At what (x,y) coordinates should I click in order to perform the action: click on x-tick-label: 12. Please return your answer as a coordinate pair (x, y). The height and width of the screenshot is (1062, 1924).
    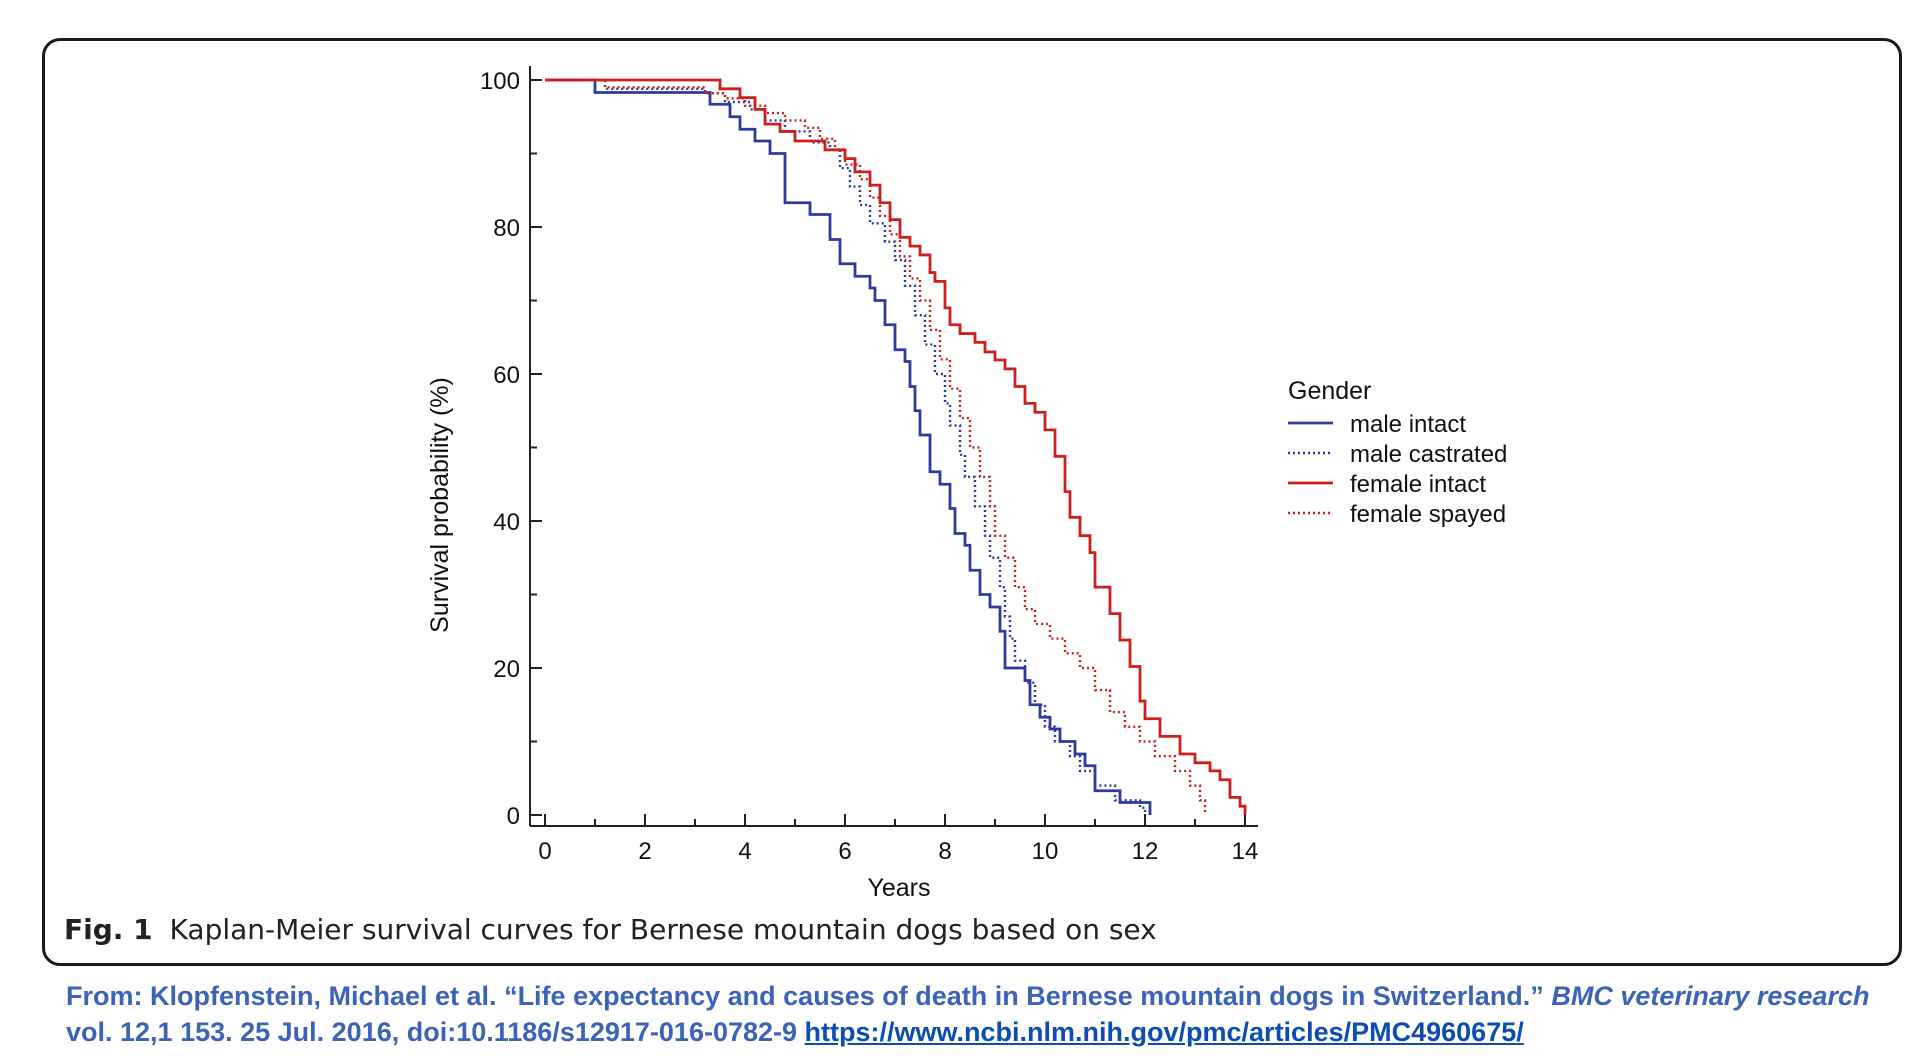
    Looking at the image, I should click on (1145, 851).